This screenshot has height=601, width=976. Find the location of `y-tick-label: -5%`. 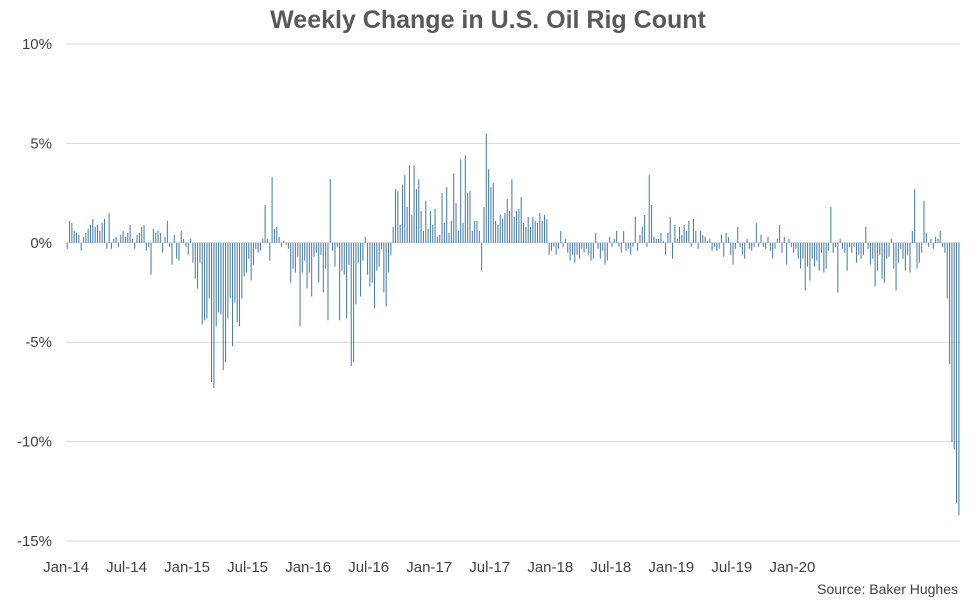

y-tick-label: -5% is located at coordinates (38, 342).